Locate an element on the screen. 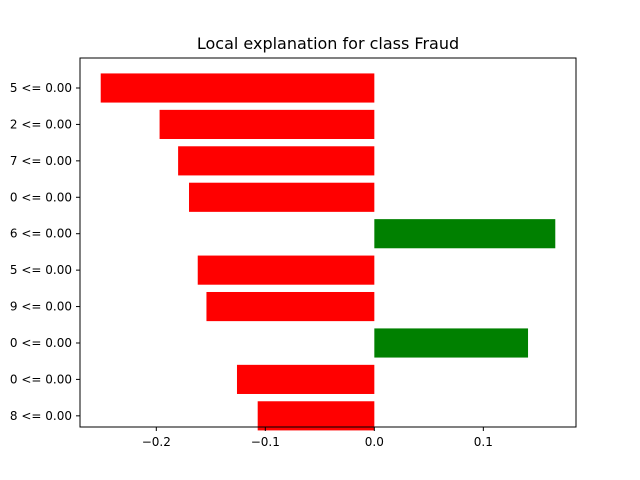 The image size is (640, 480). y-tick-label-2: 7 <= 0.00 is located at coordinates (41, 161).